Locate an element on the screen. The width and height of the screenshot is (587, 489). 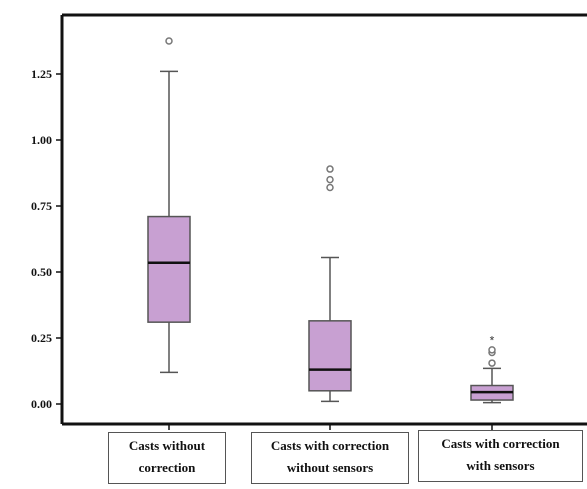
category-label-3-line-2: with sensors is located at coordinates (500, 465).